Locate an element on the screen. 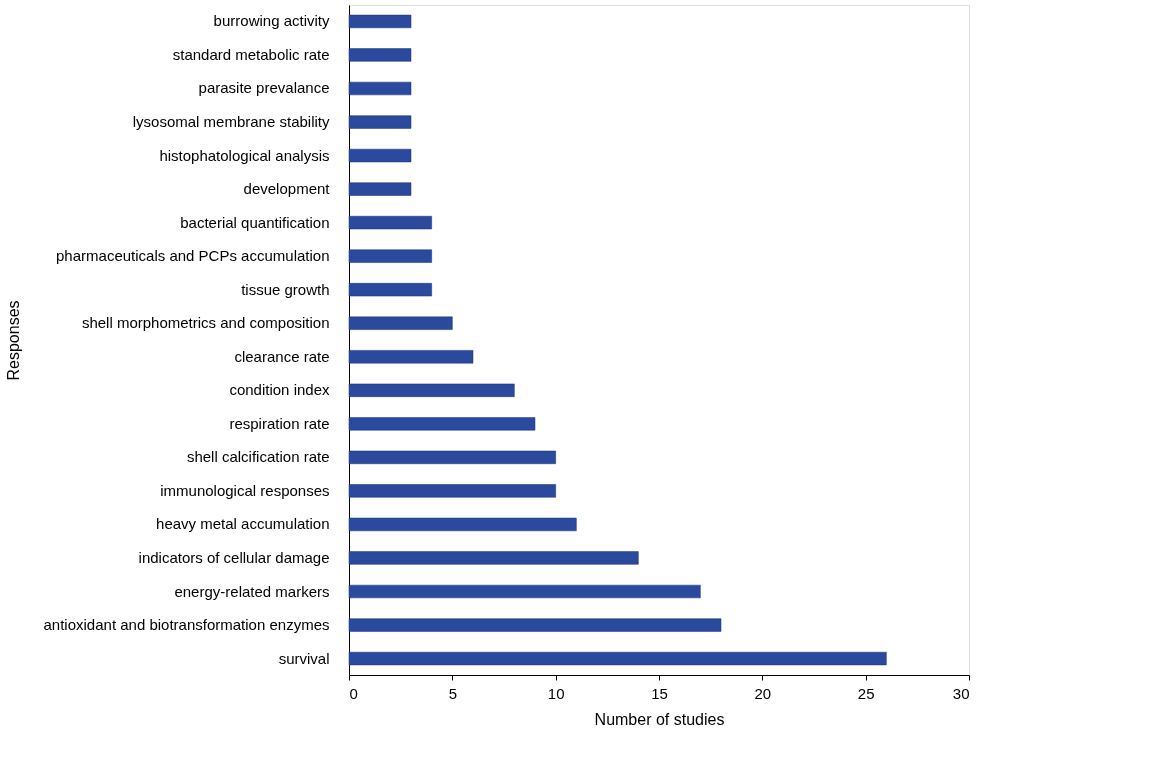 The image size is (1159, 769). y-tick-label: energy-related markers is located at coordinates (252, 591).